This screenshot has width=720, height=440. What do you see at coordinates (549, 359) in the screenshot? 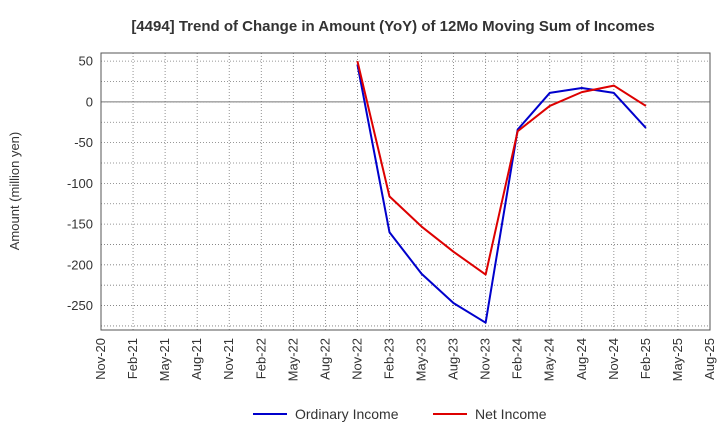
I see `x-tick-label: May-24` at bounding box center [549, 359].